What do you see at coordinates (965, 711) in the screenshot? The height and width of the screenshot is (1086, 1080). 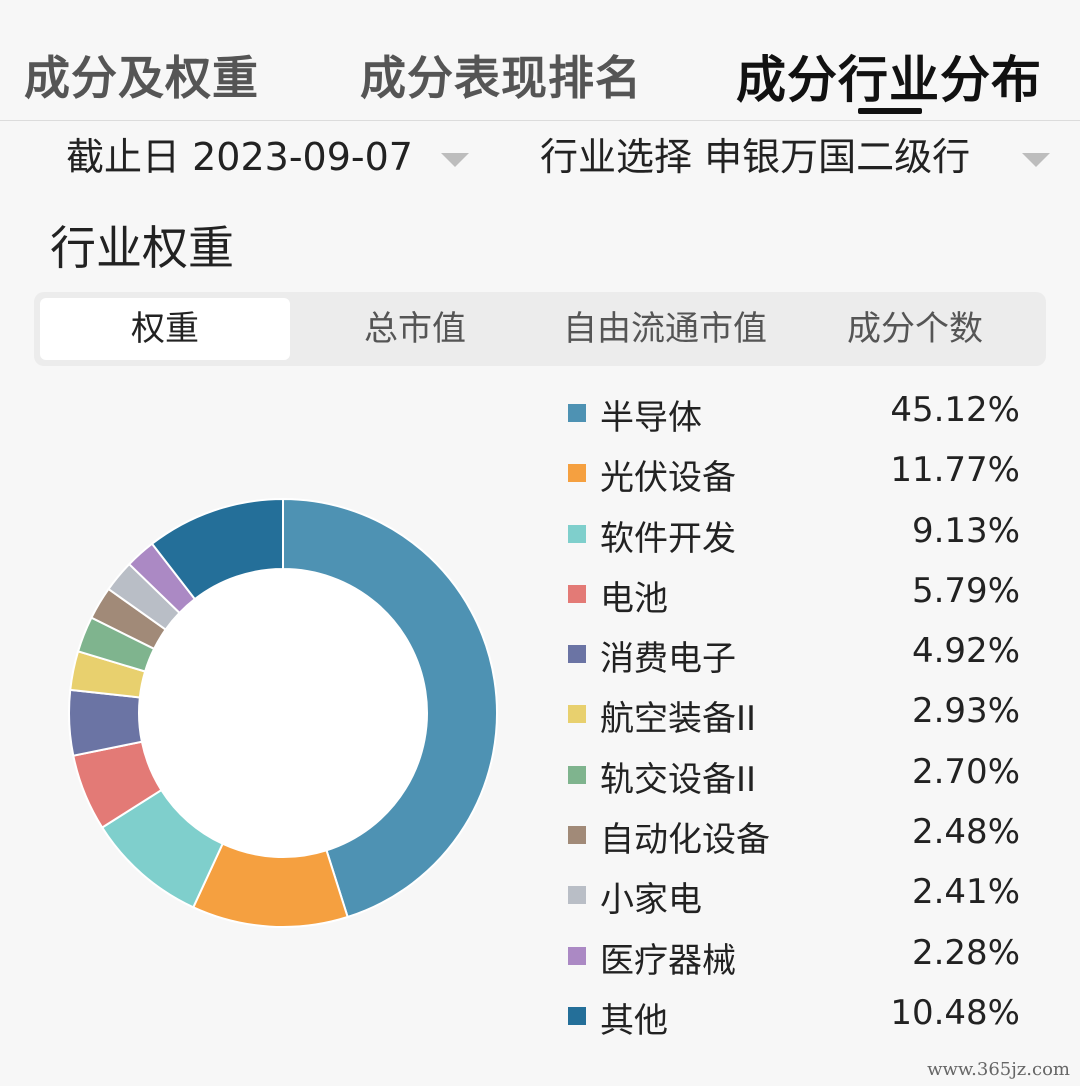 I see `legend-value: 2.93%` at bounding box center [965, 711].